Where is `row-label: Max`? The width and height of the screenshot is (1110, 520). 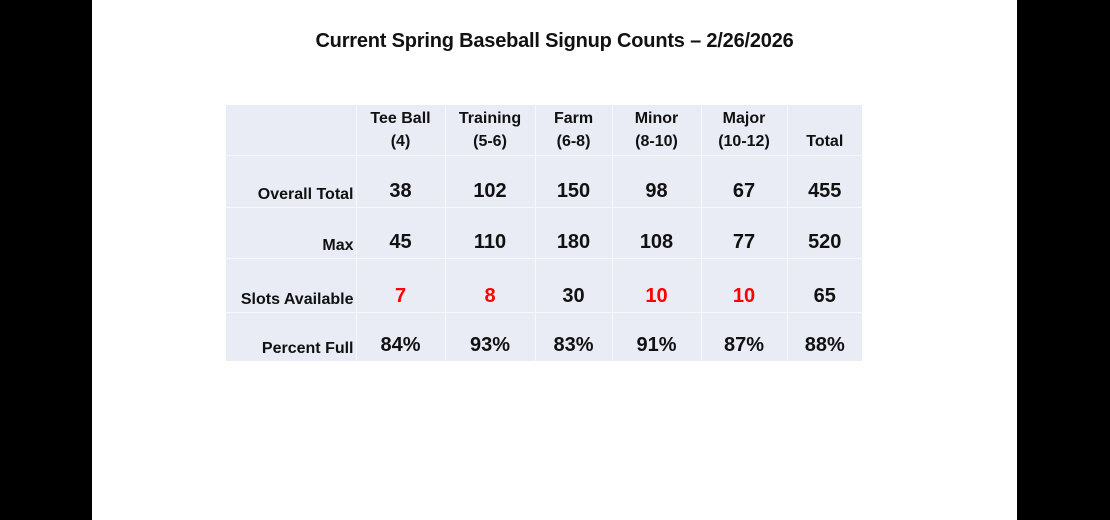 row-label: Max is located at coordinates (291, 233).